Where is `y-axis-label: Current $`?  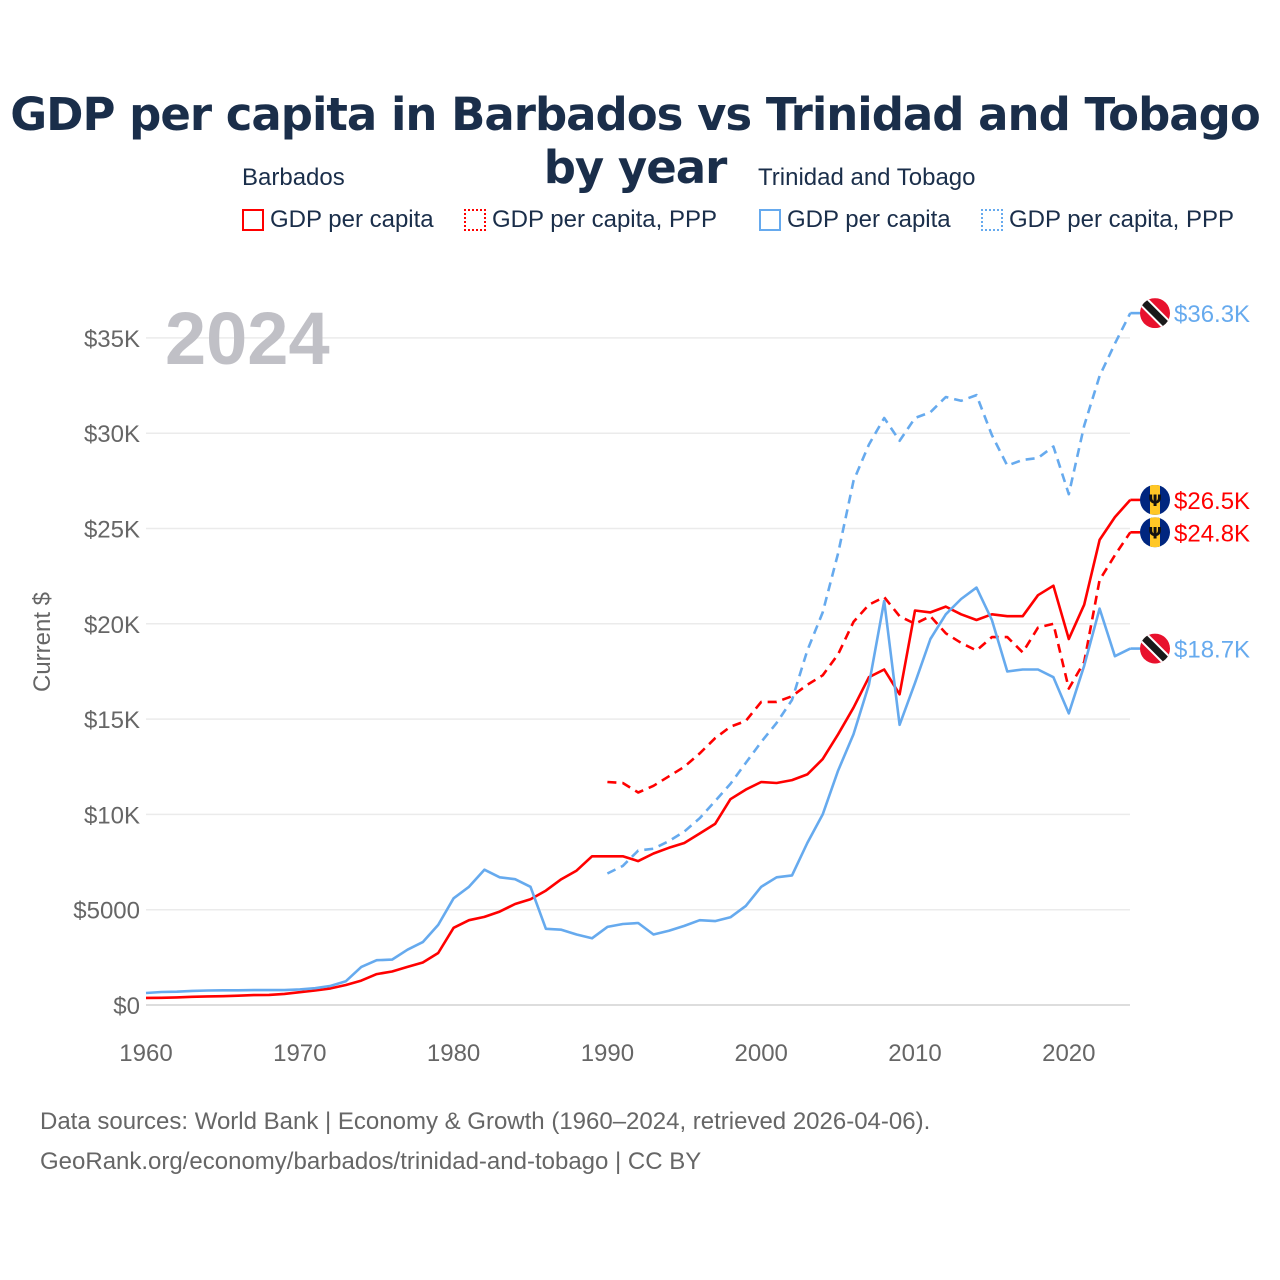
y-axis-label: Current $ is located at coordinates (42, 642).